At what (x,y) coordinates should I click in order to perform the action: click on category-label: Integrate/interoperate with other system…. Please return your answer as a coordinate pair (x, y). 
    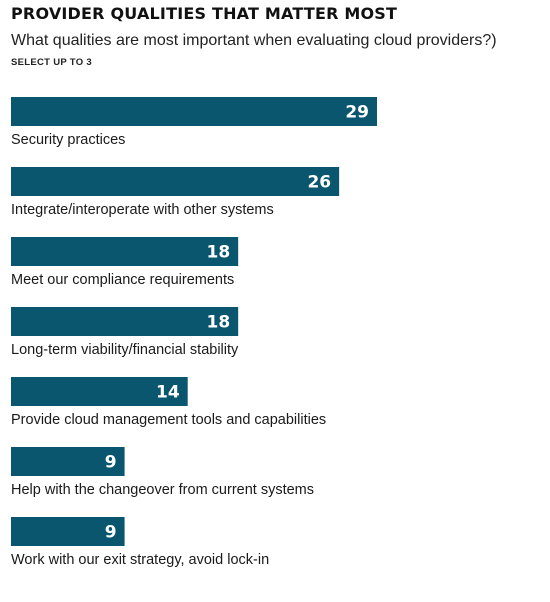
    Looking at the image, I should click on (142, 210).